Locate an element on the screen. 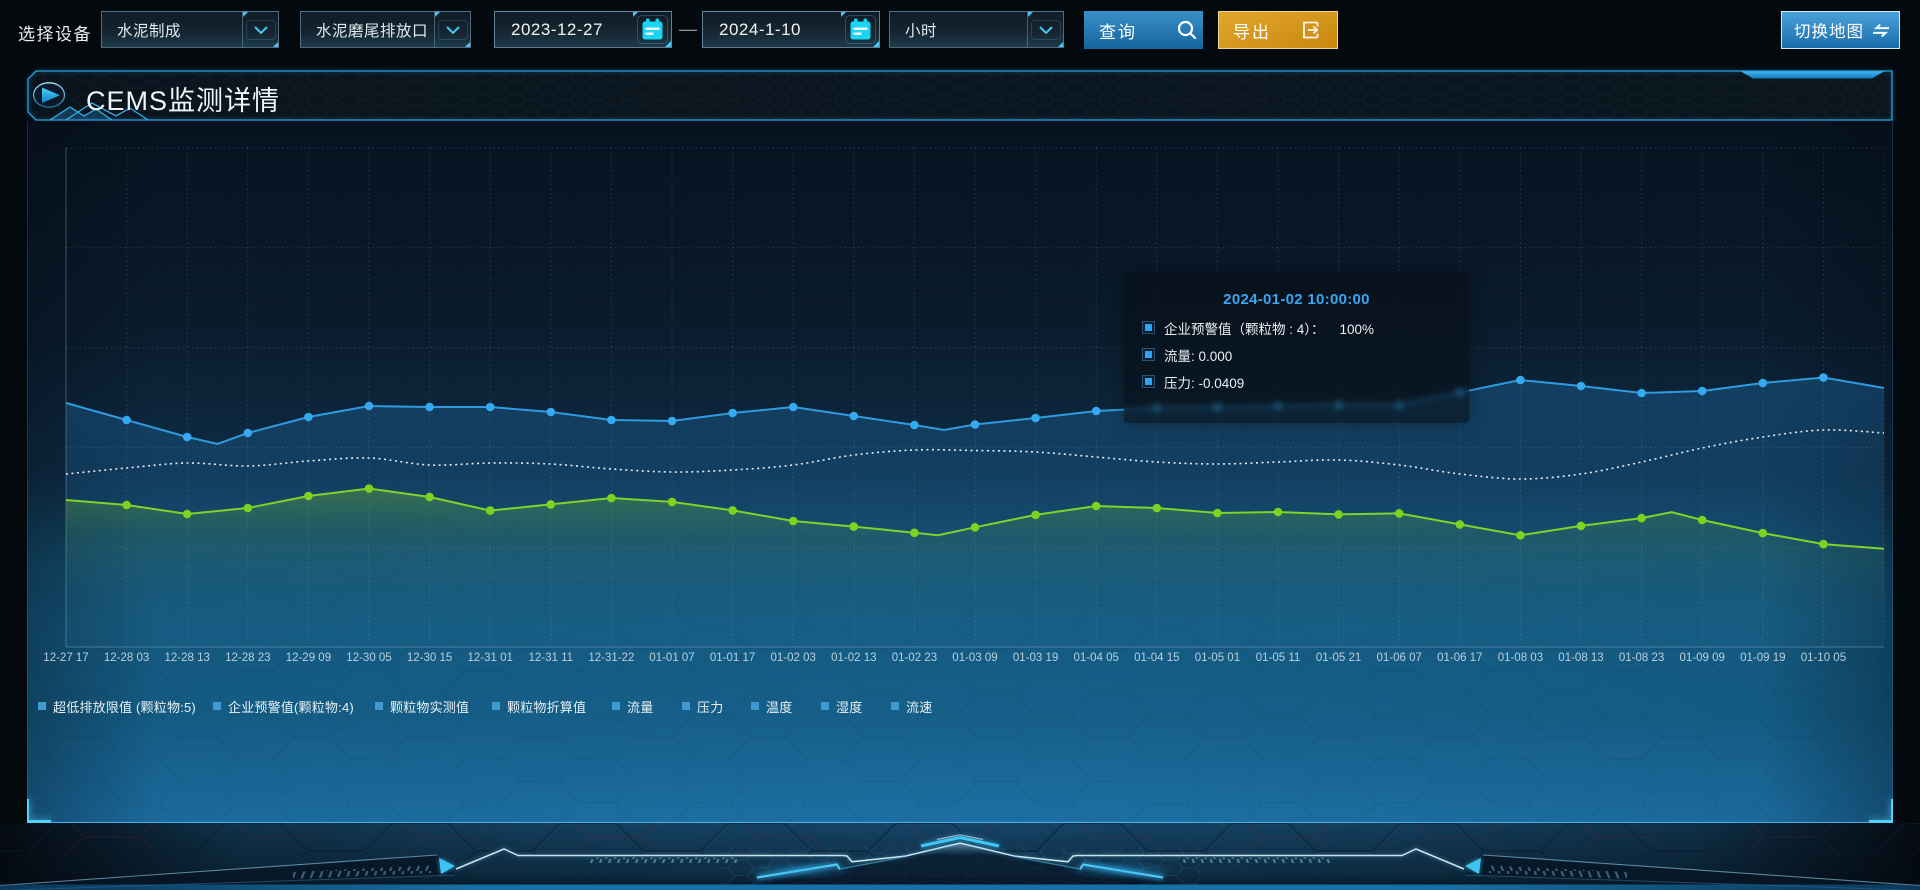 The width and height of the screenshot is (1920, 890). svg-text: 01-04 15 is located at coordinates (1156, 658).